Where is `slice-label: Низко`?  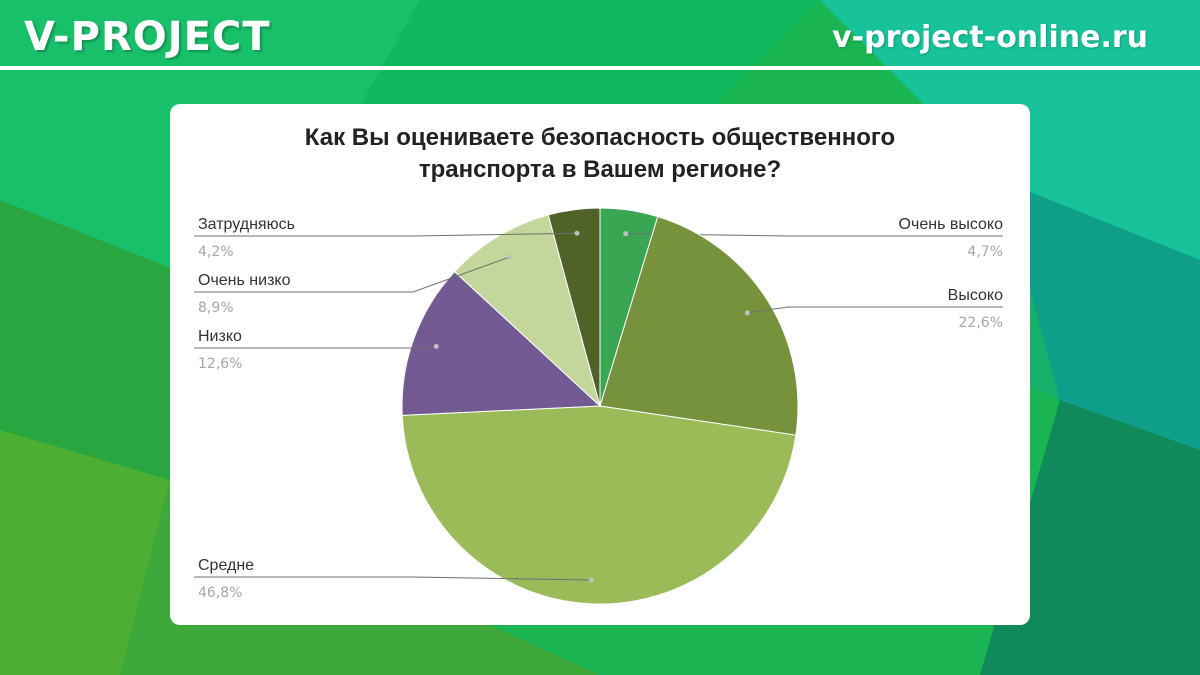 slice-label: Низко is located at coordinates (220, 336).